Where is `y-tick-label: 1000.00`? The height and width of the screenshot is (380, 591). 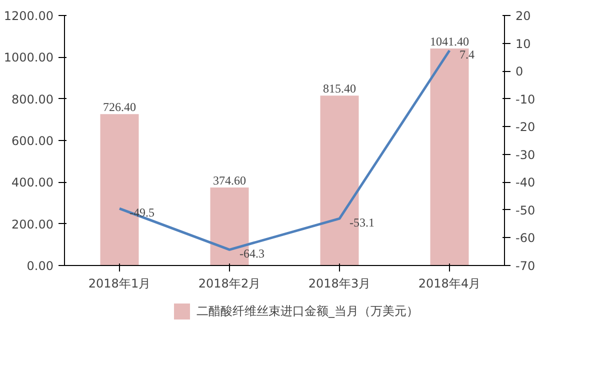 y-tick-label: 1000.00 is located at coordinates (29, 57).